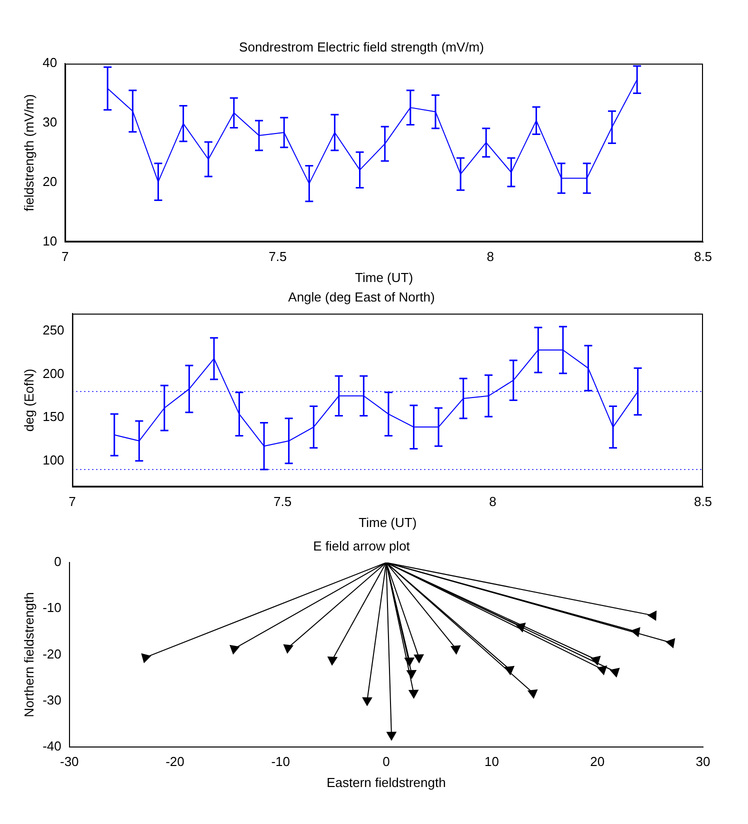  I want to click on y-tick-label: 40, so click(50, 62).